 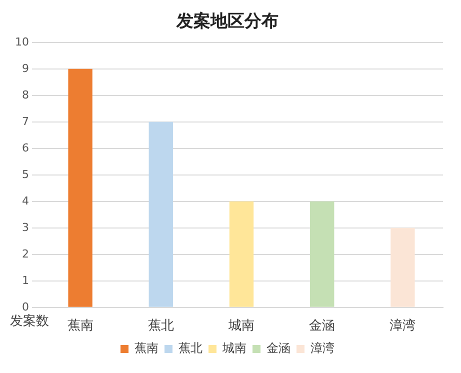 What do you see at coordinates (25, 95) in the screenshot?
I see `y-tick-label: 8` at bounding box center [25, 95].